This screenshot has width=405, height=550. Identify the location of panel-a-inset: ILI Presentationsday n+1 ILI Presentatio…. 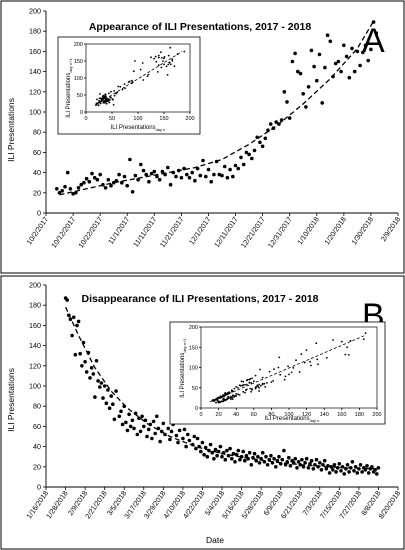
(129, 85).